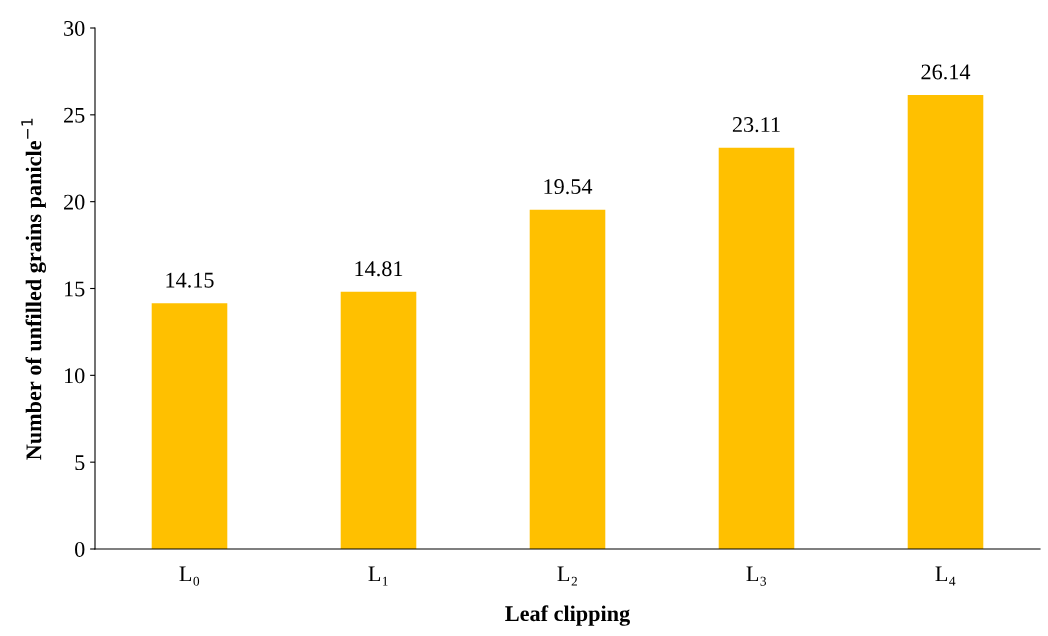  Describe the element at coordinates (379, 269) in the screenshot. I see `data-label: 14.81` at that location.